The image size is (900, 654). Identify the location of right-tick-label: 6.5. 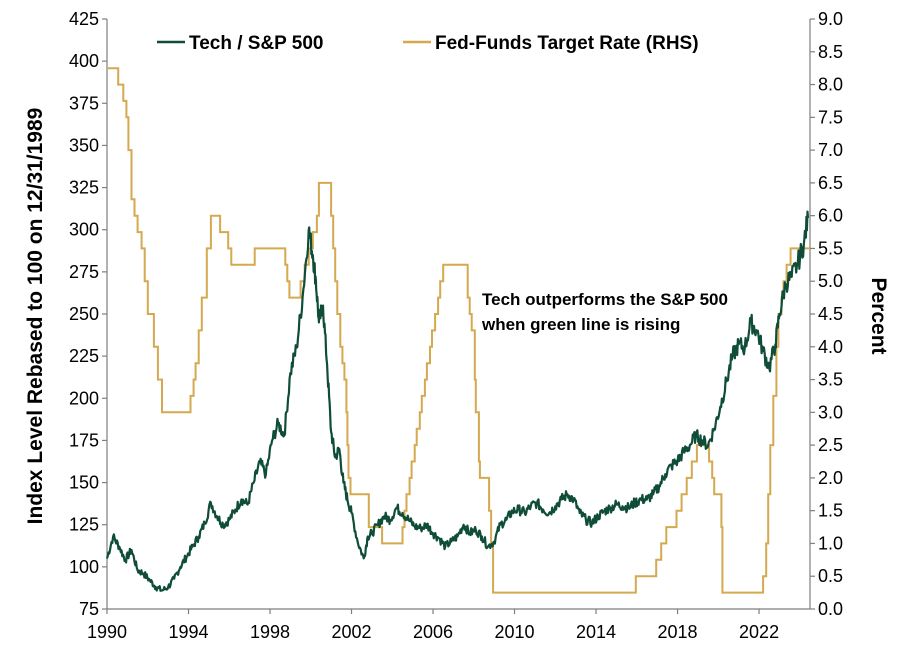
(830, 183).